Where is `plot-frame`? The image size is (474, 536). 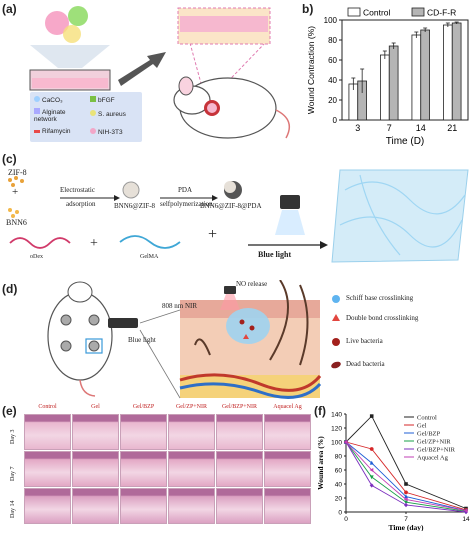
plot-frame is located at coordinates (405, 70).